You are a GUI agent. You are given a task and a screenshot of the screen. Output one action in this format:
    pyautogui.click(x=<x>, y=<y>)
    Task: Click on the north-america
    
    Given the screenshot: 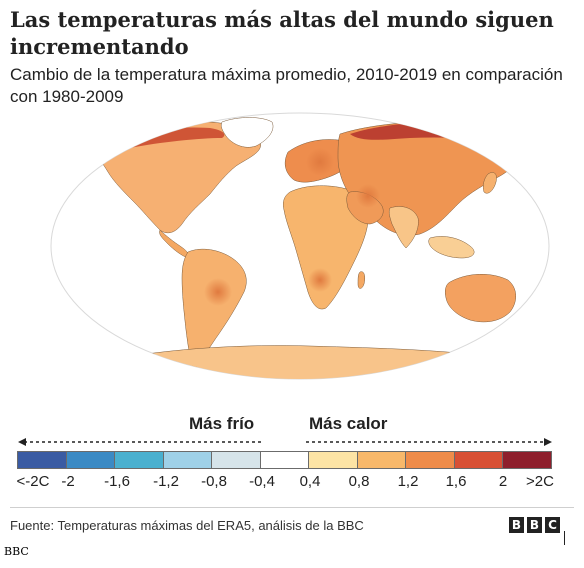 What is the action you would take?
    pyautogui.click(x=175, y=177)
    